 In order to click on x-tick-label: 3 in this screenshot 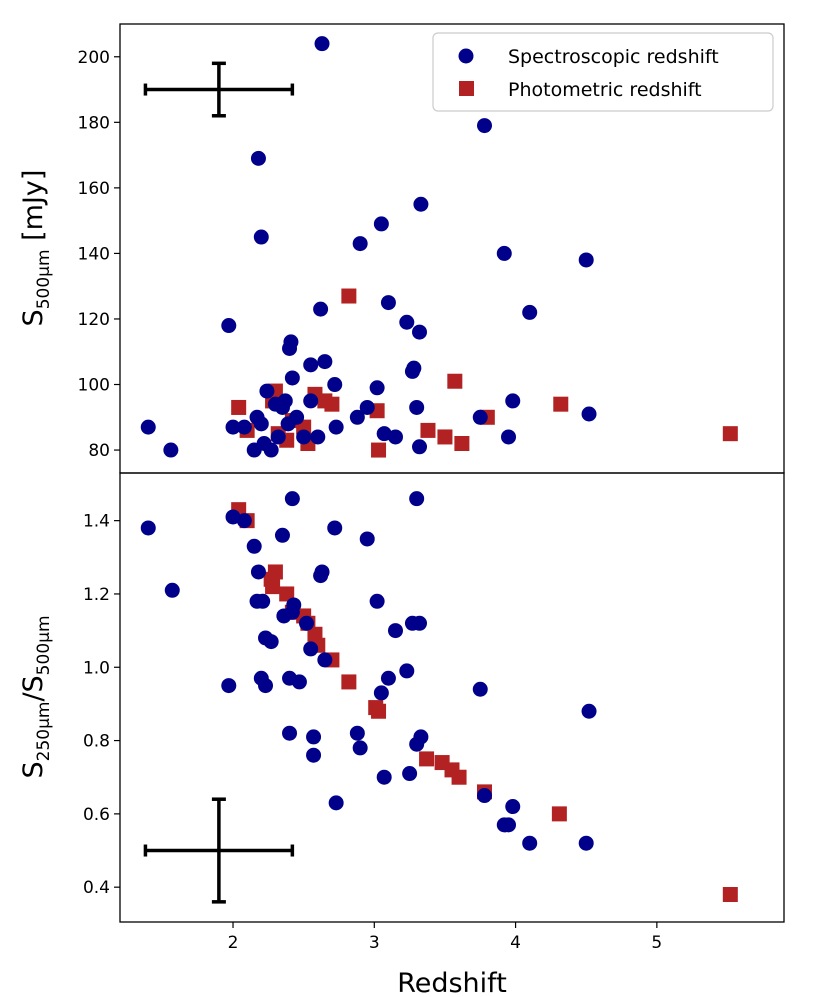, I will do `click(374, 943)`.